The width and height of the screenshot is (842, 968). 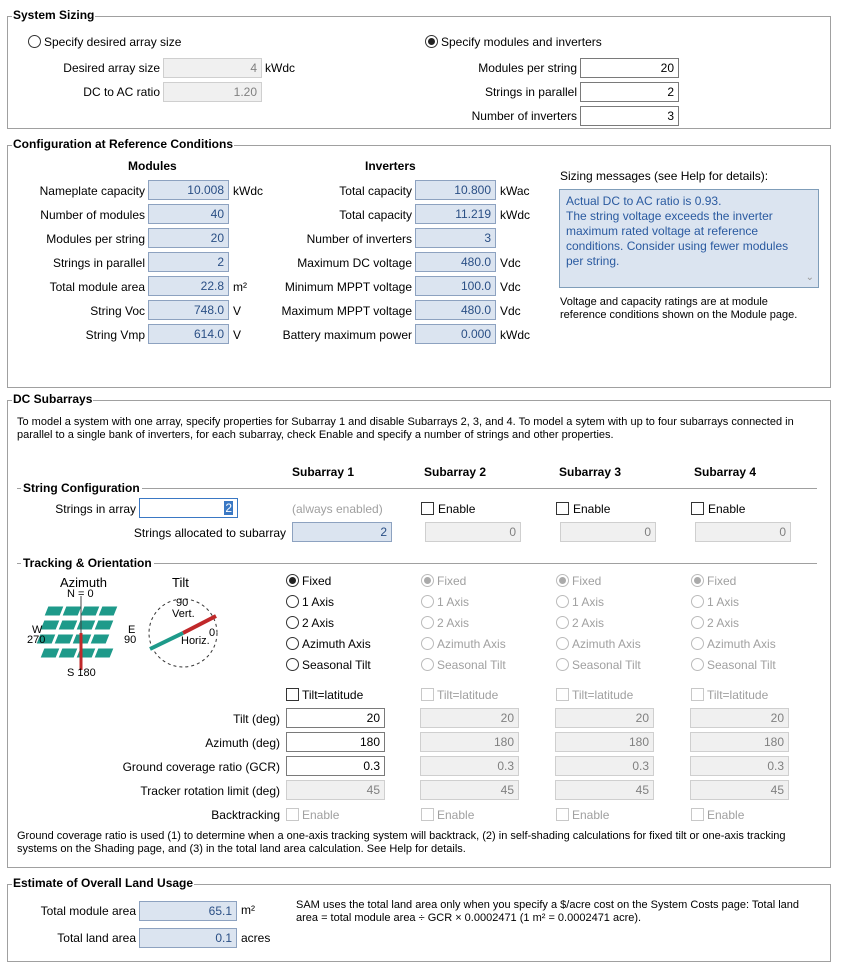 What do you see at coordinates (629, 116) in the screenshot?
I see `number-of-inverters-input: 3` at bounding box center [629, 116].